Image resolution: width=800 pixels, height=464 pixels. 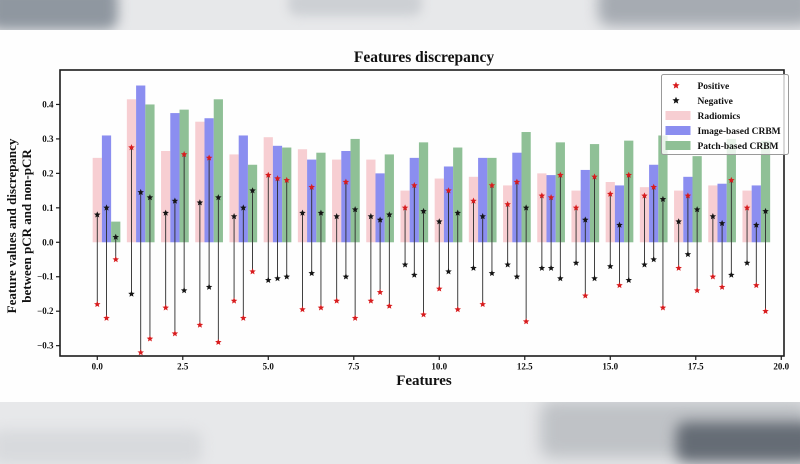 I want to click on x-tick-label-6: 15.0, so click(x=610, y=367).